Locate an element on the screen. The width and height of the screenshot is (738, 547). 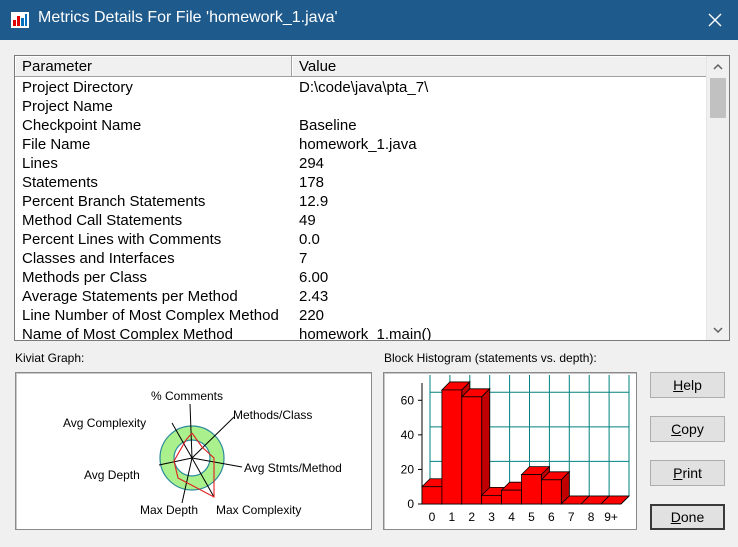
list-header: Parameter Value is located at coordinates (361, 67).